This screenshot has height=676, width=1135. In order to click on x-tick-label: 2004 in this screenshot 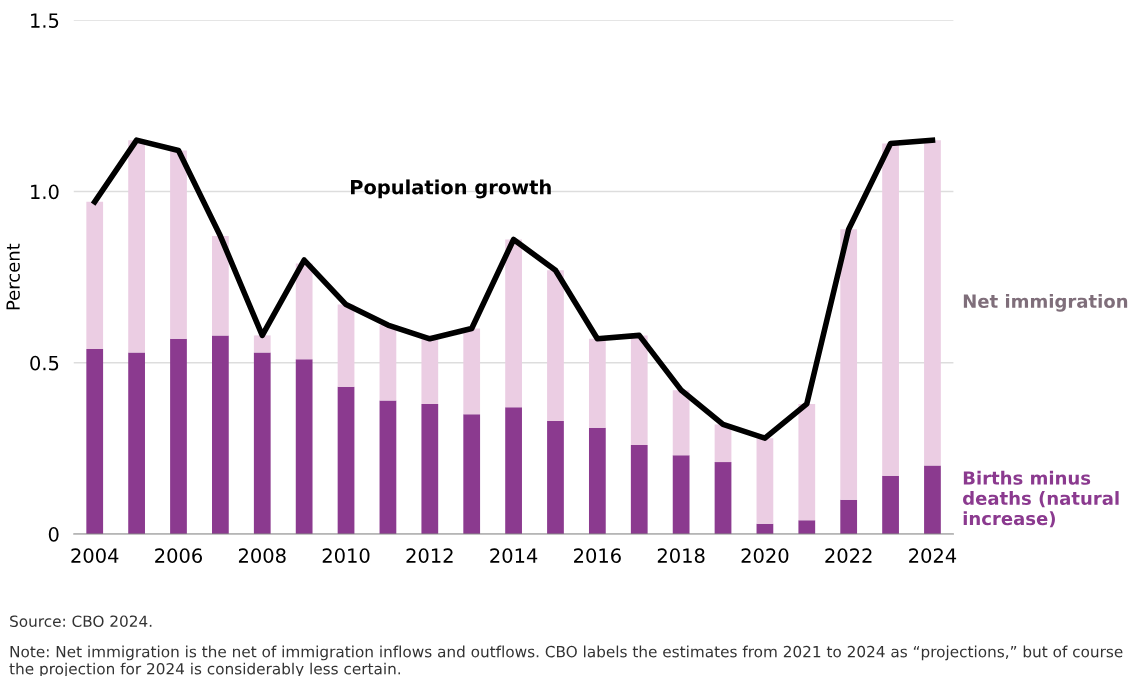, I will do `click(95, 555)`.